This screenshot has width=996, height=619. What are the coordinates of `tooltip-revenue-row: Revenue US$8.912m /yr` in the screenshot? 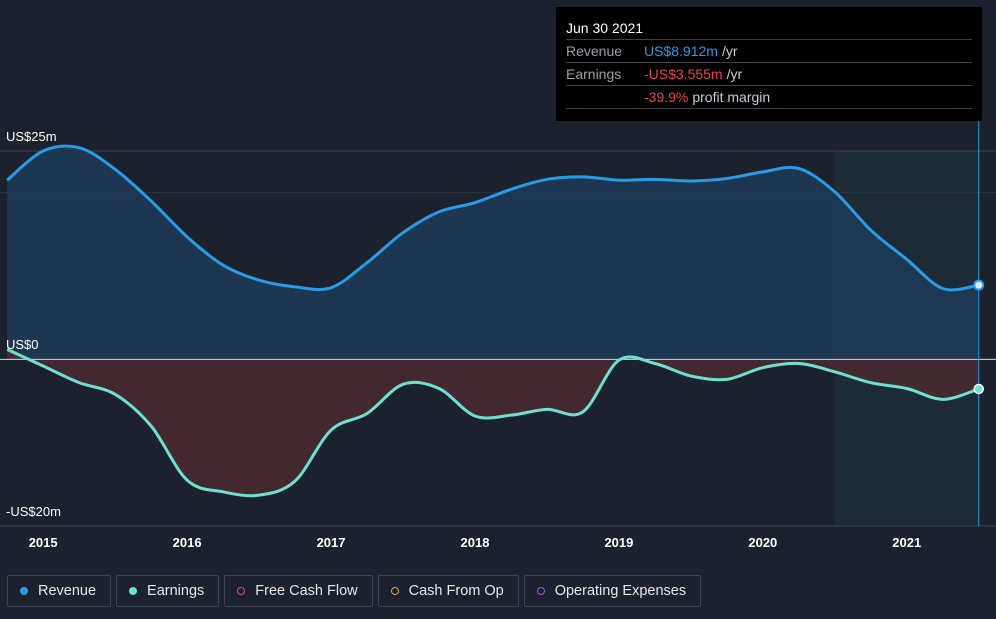 It's located at (769, 50).